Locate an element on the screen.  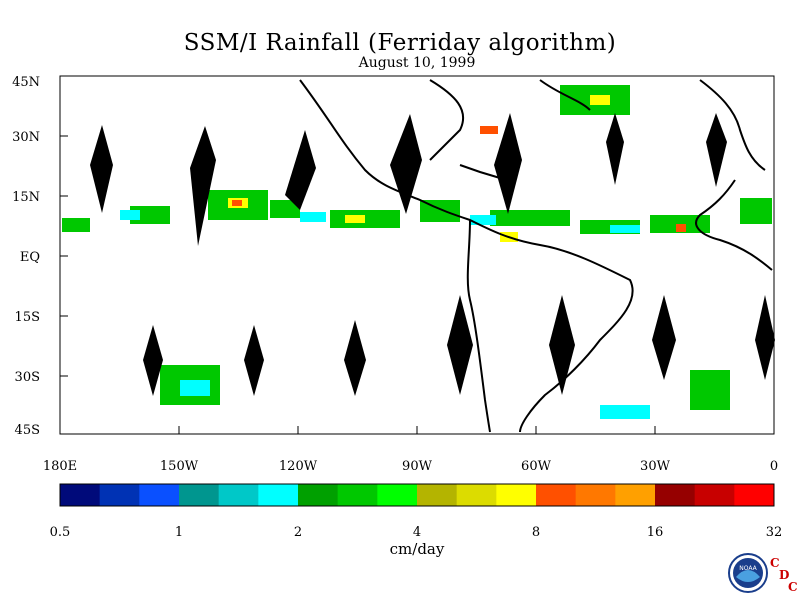
color-scale-unit: cm/day is located at coordinates (417, 549).